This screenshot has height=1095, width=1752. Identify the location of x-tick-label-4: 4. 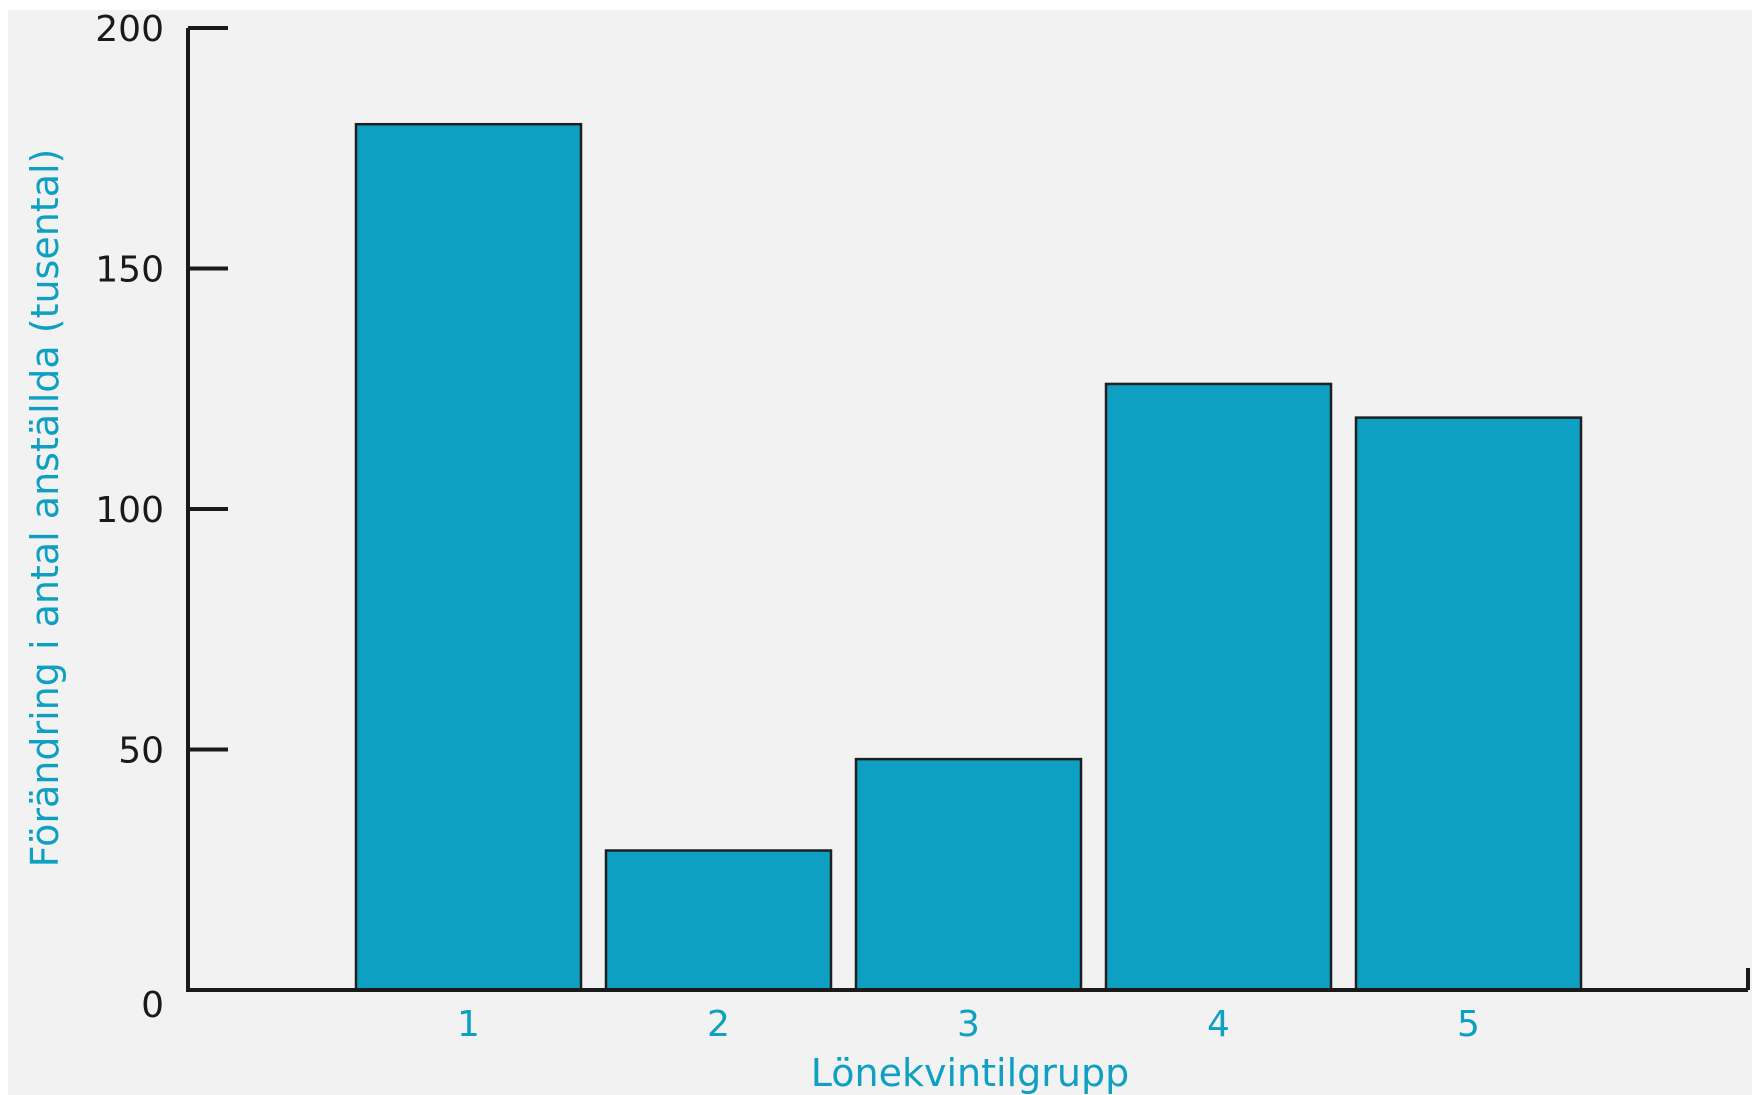
(1218, 1024).